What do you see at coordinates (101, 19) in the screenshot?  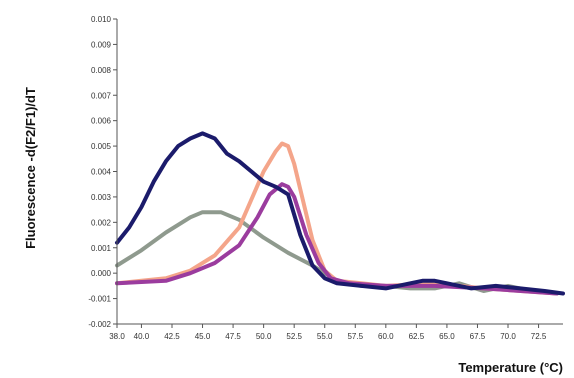 I see `y-tick-label: 0.010` at bounding box center [101, 19].